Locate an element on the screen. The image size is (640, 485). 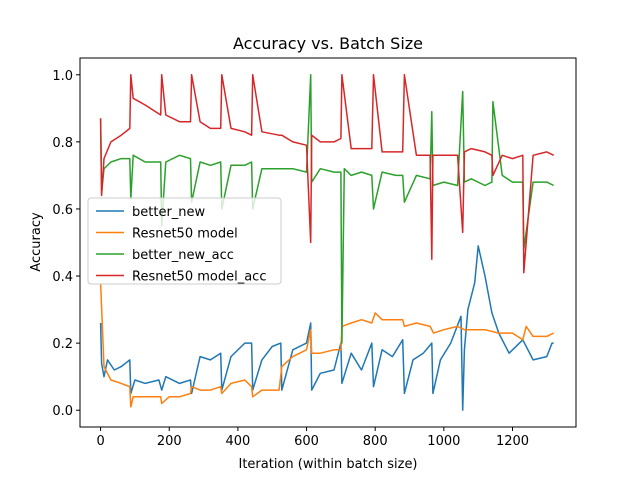
y-tick-label: 0.0 is located at coordinates (62, 411).